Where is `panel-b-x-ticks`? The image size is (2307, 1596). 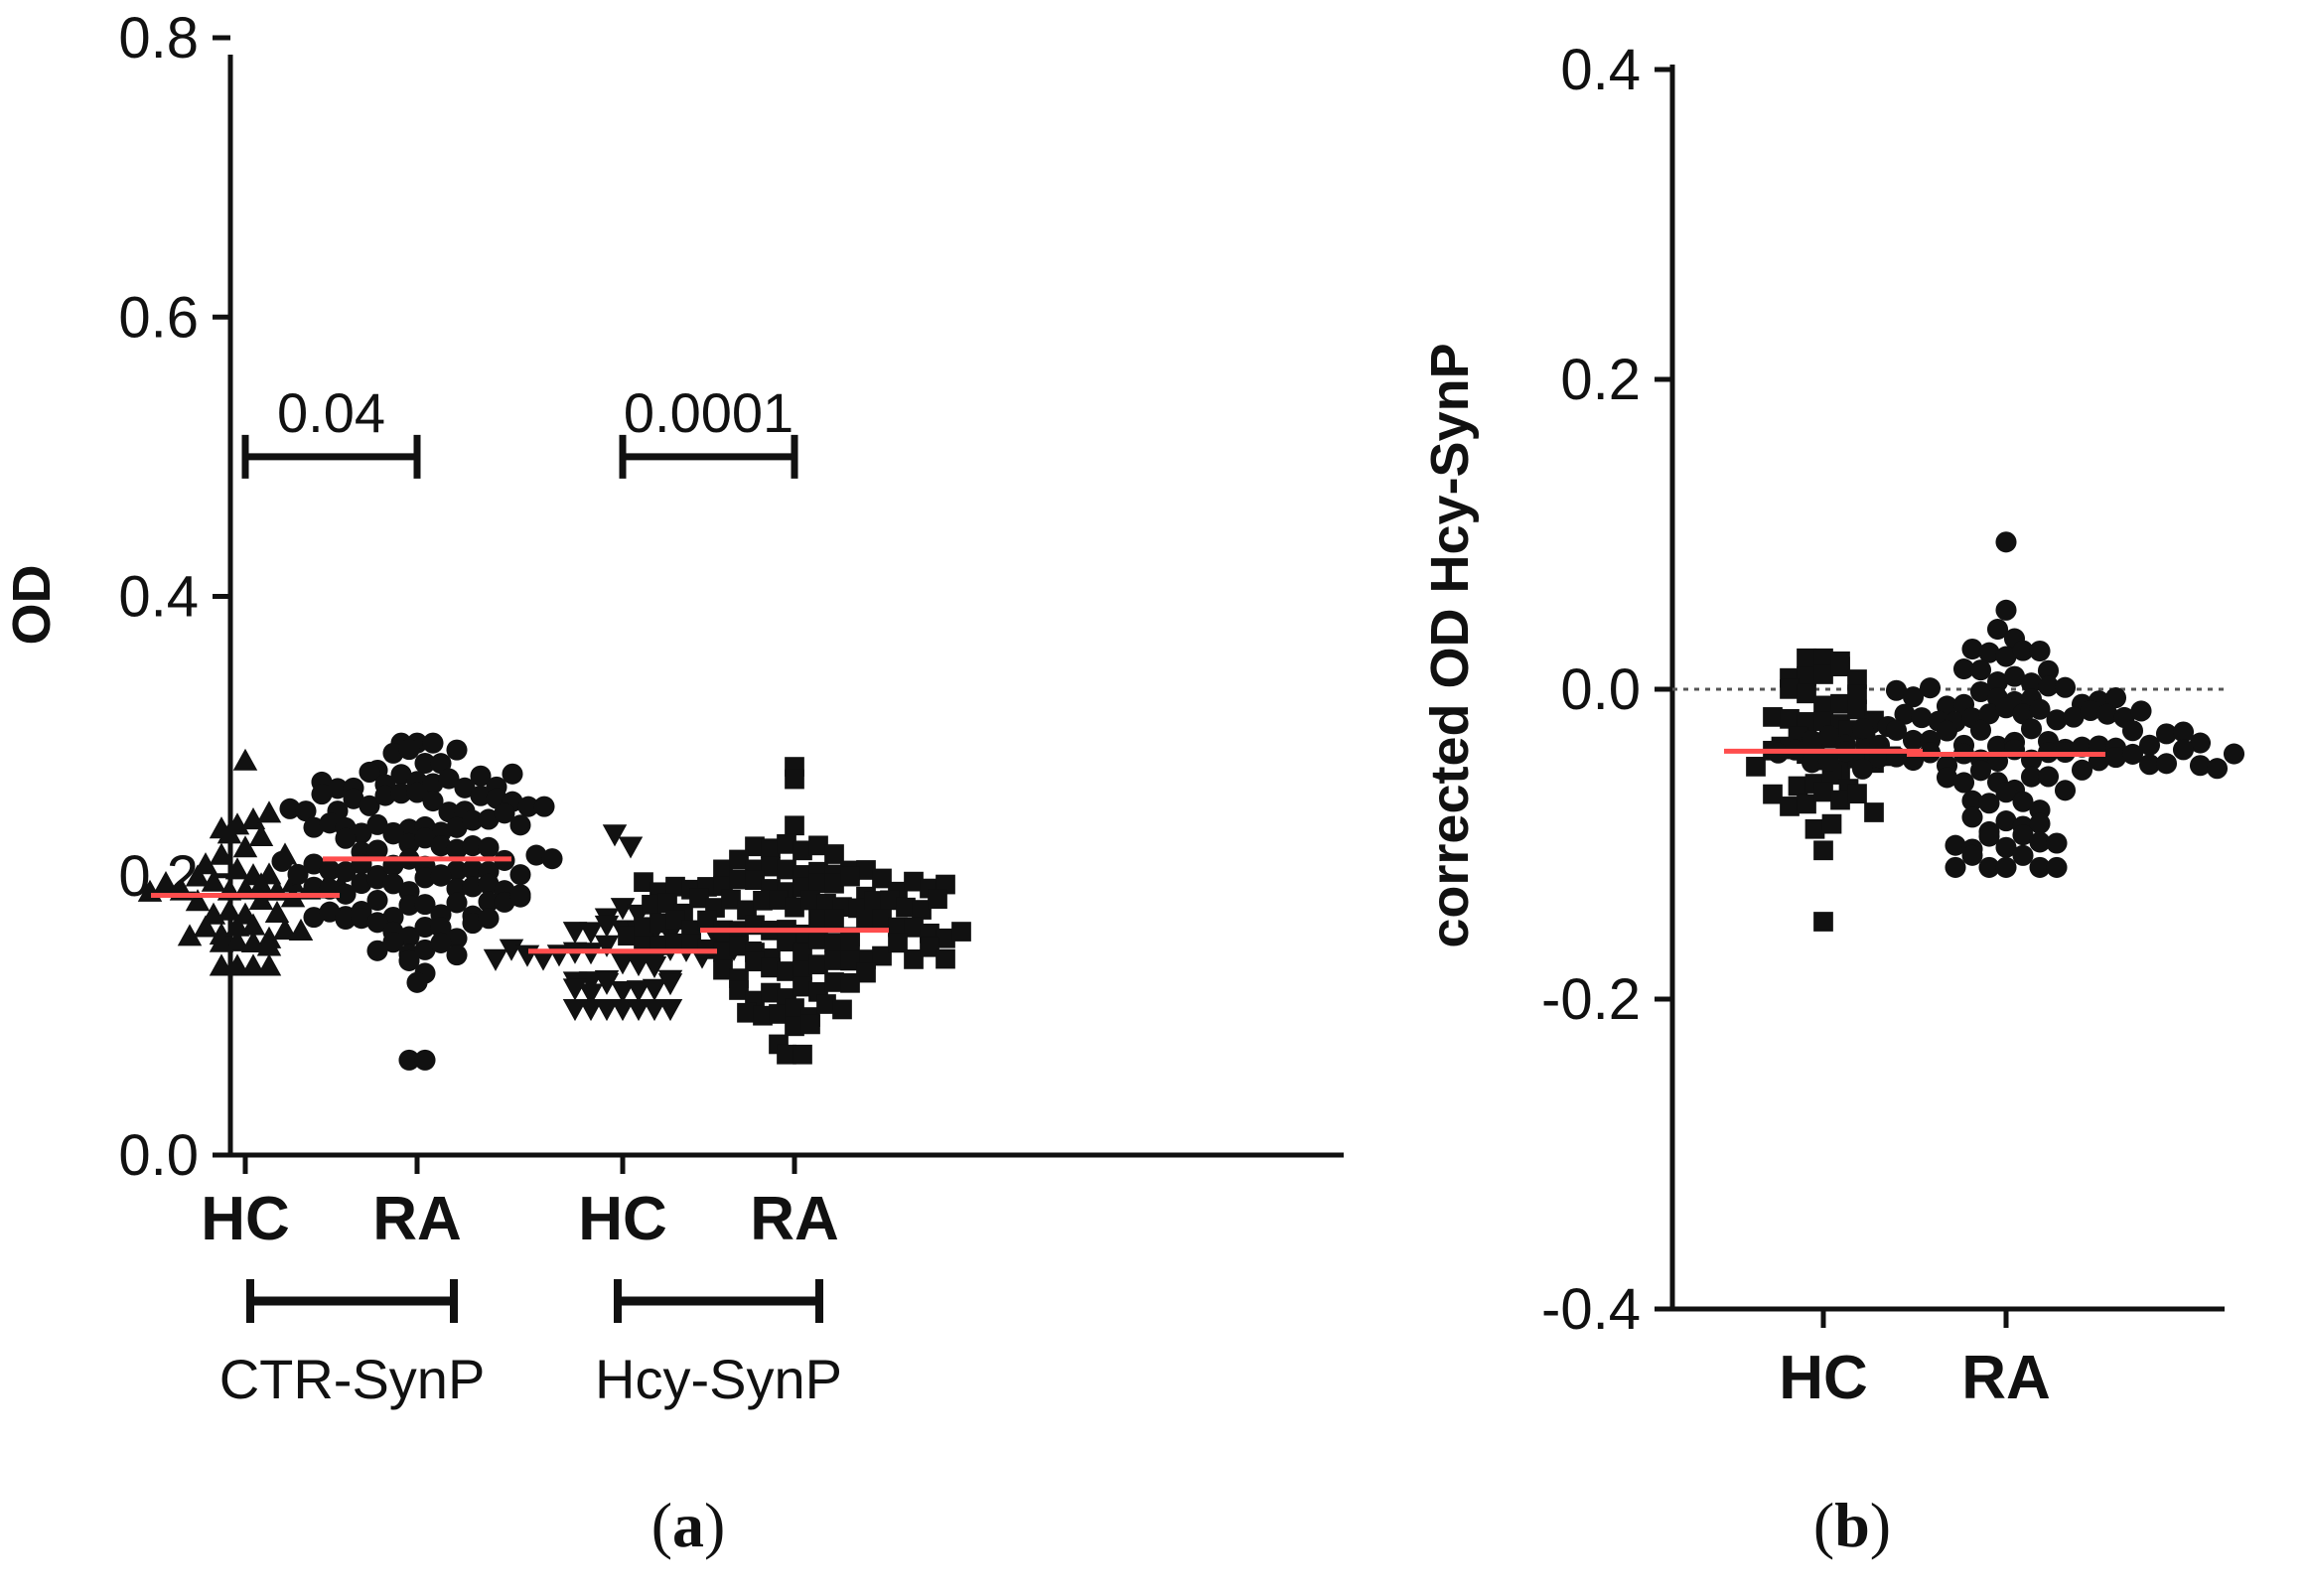
panel-b-x-ticks is located at coordinates (1914, 1319).